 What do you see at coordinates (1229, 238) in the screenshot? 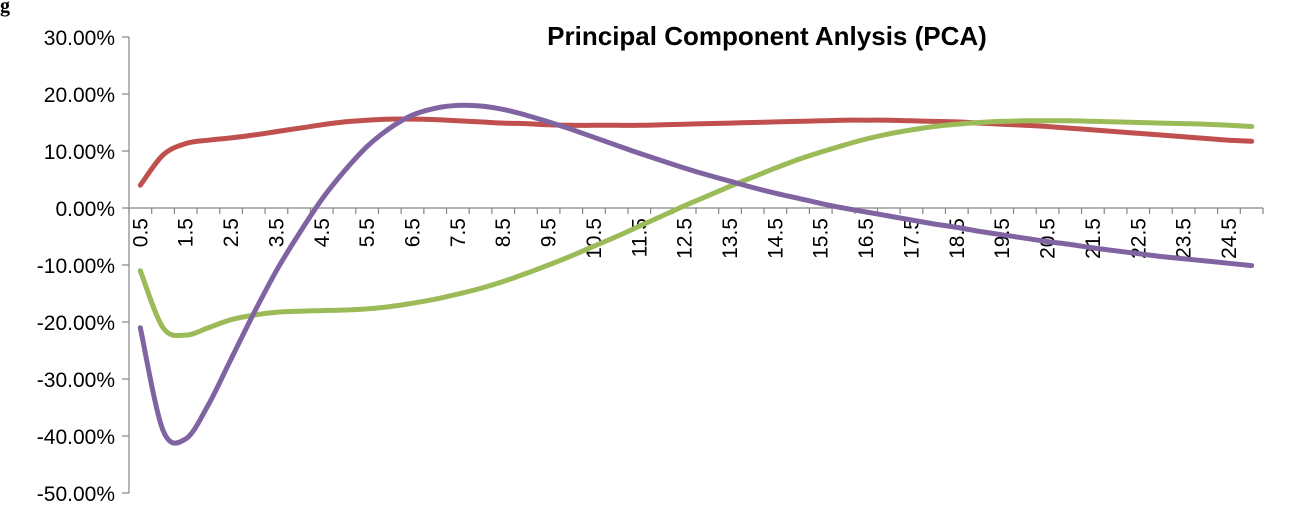
I see `x-tick-label: 24.5` at bounding box center [1229, 238].